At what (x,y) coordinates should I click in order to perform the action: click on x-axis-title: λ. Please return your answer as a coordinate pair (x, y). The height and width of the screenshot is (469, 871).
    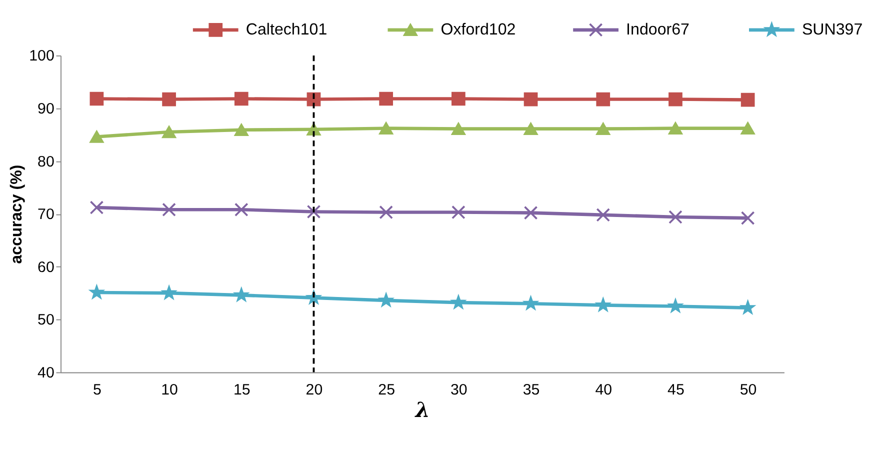
    Looking at the image, I should click on (422, 409).